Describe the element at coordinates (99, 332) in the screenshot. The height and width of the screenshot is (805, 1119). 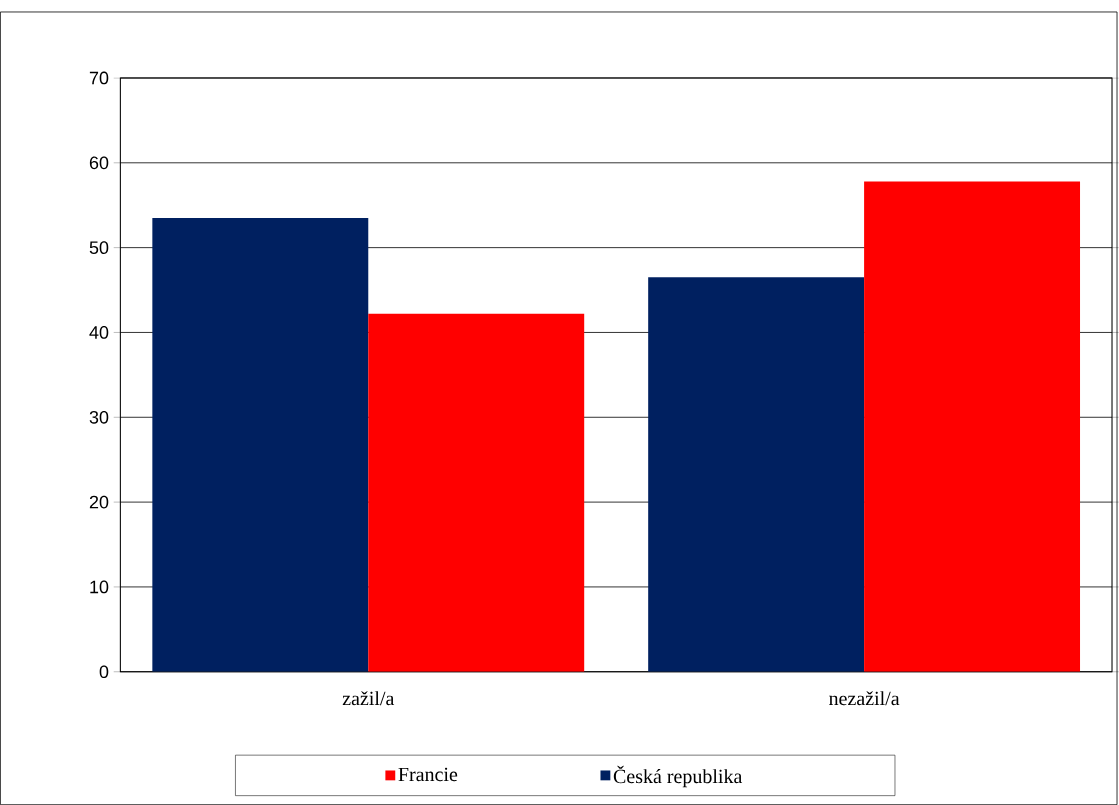
I see `y-tick-label: 40` at that location.